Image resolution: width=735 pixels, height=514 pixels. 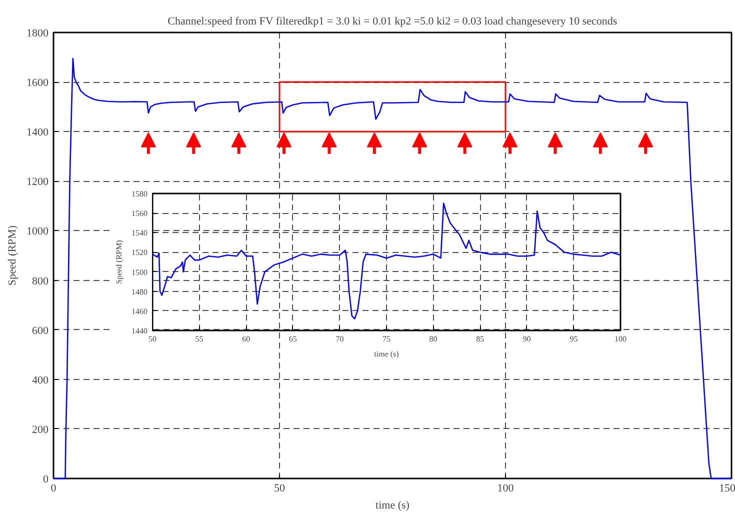 I want to click on y-tick-label: 1800, so click(x=37, y=34).